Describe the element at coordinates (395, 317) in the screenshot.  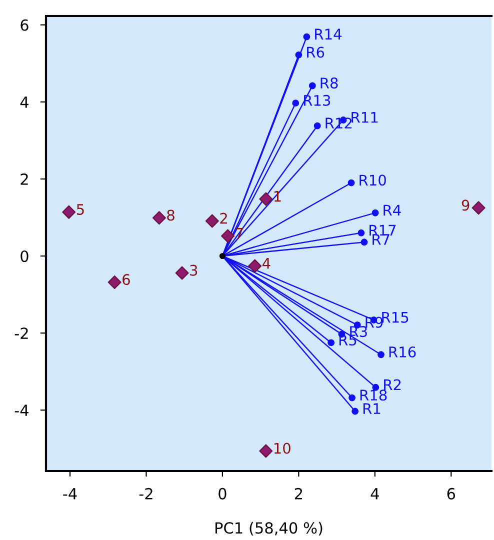
I see `annotation: R15` at that location.